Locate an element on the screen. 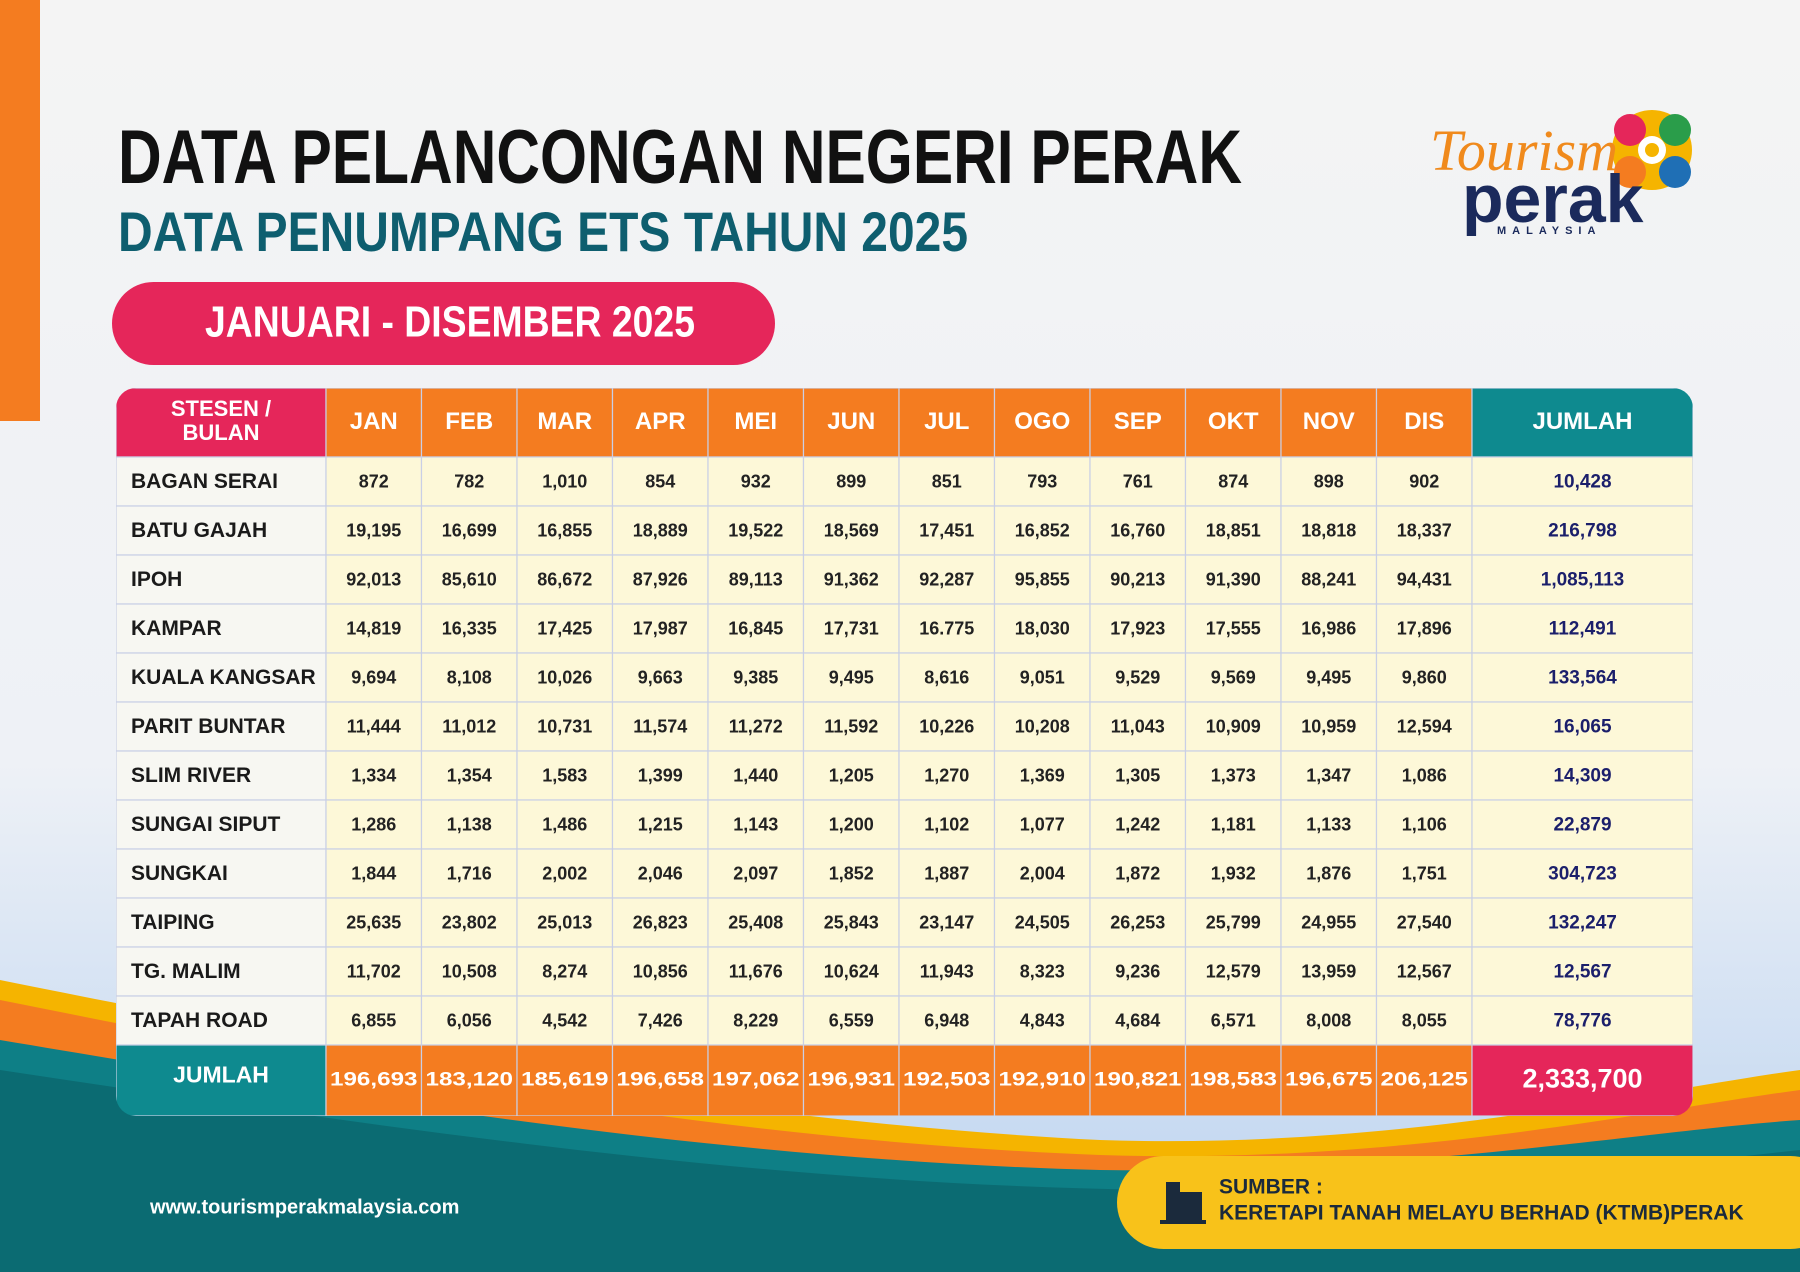 This screenshot has width=1800, height=1272. value: 4,542 is located at coordinates (564, 1020).